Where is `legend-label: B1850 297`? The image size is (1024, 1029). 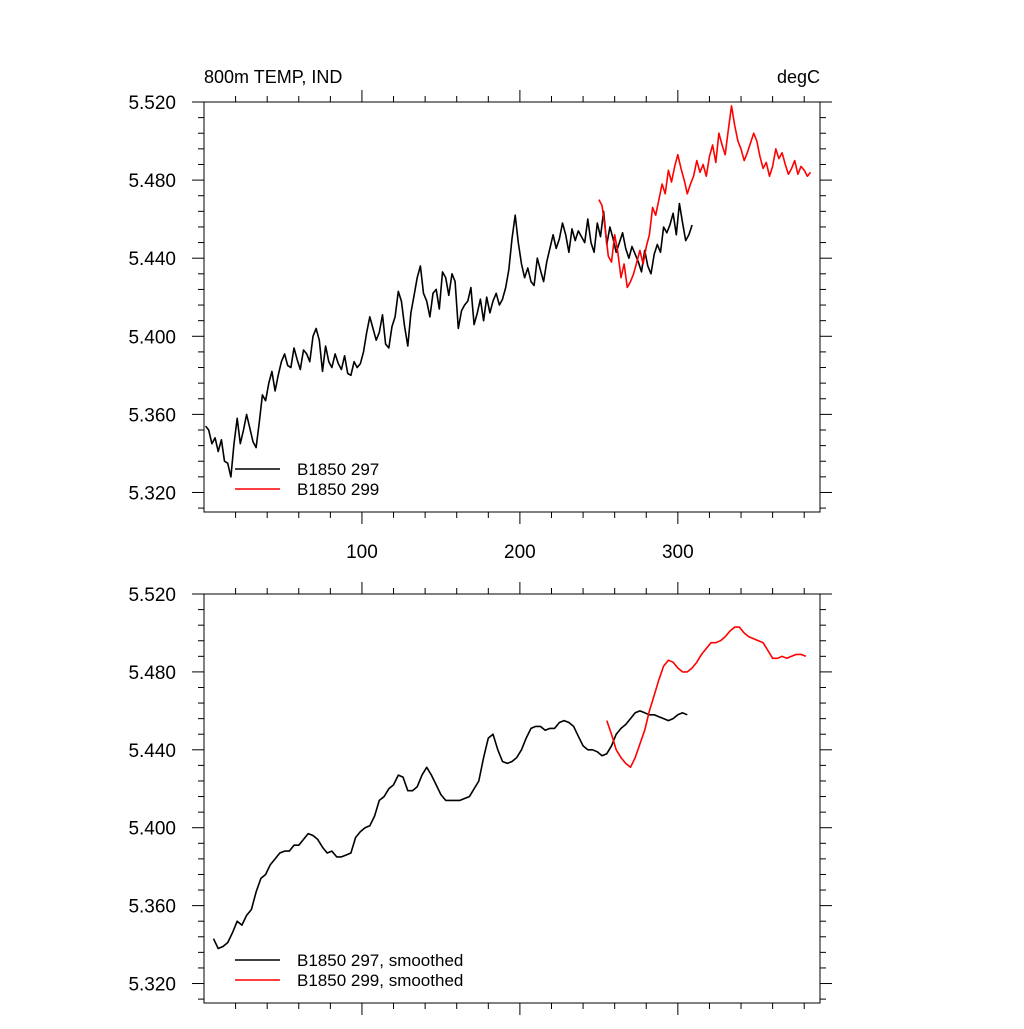
legend-label: B1850 297 is located at coordinates (338, 469).